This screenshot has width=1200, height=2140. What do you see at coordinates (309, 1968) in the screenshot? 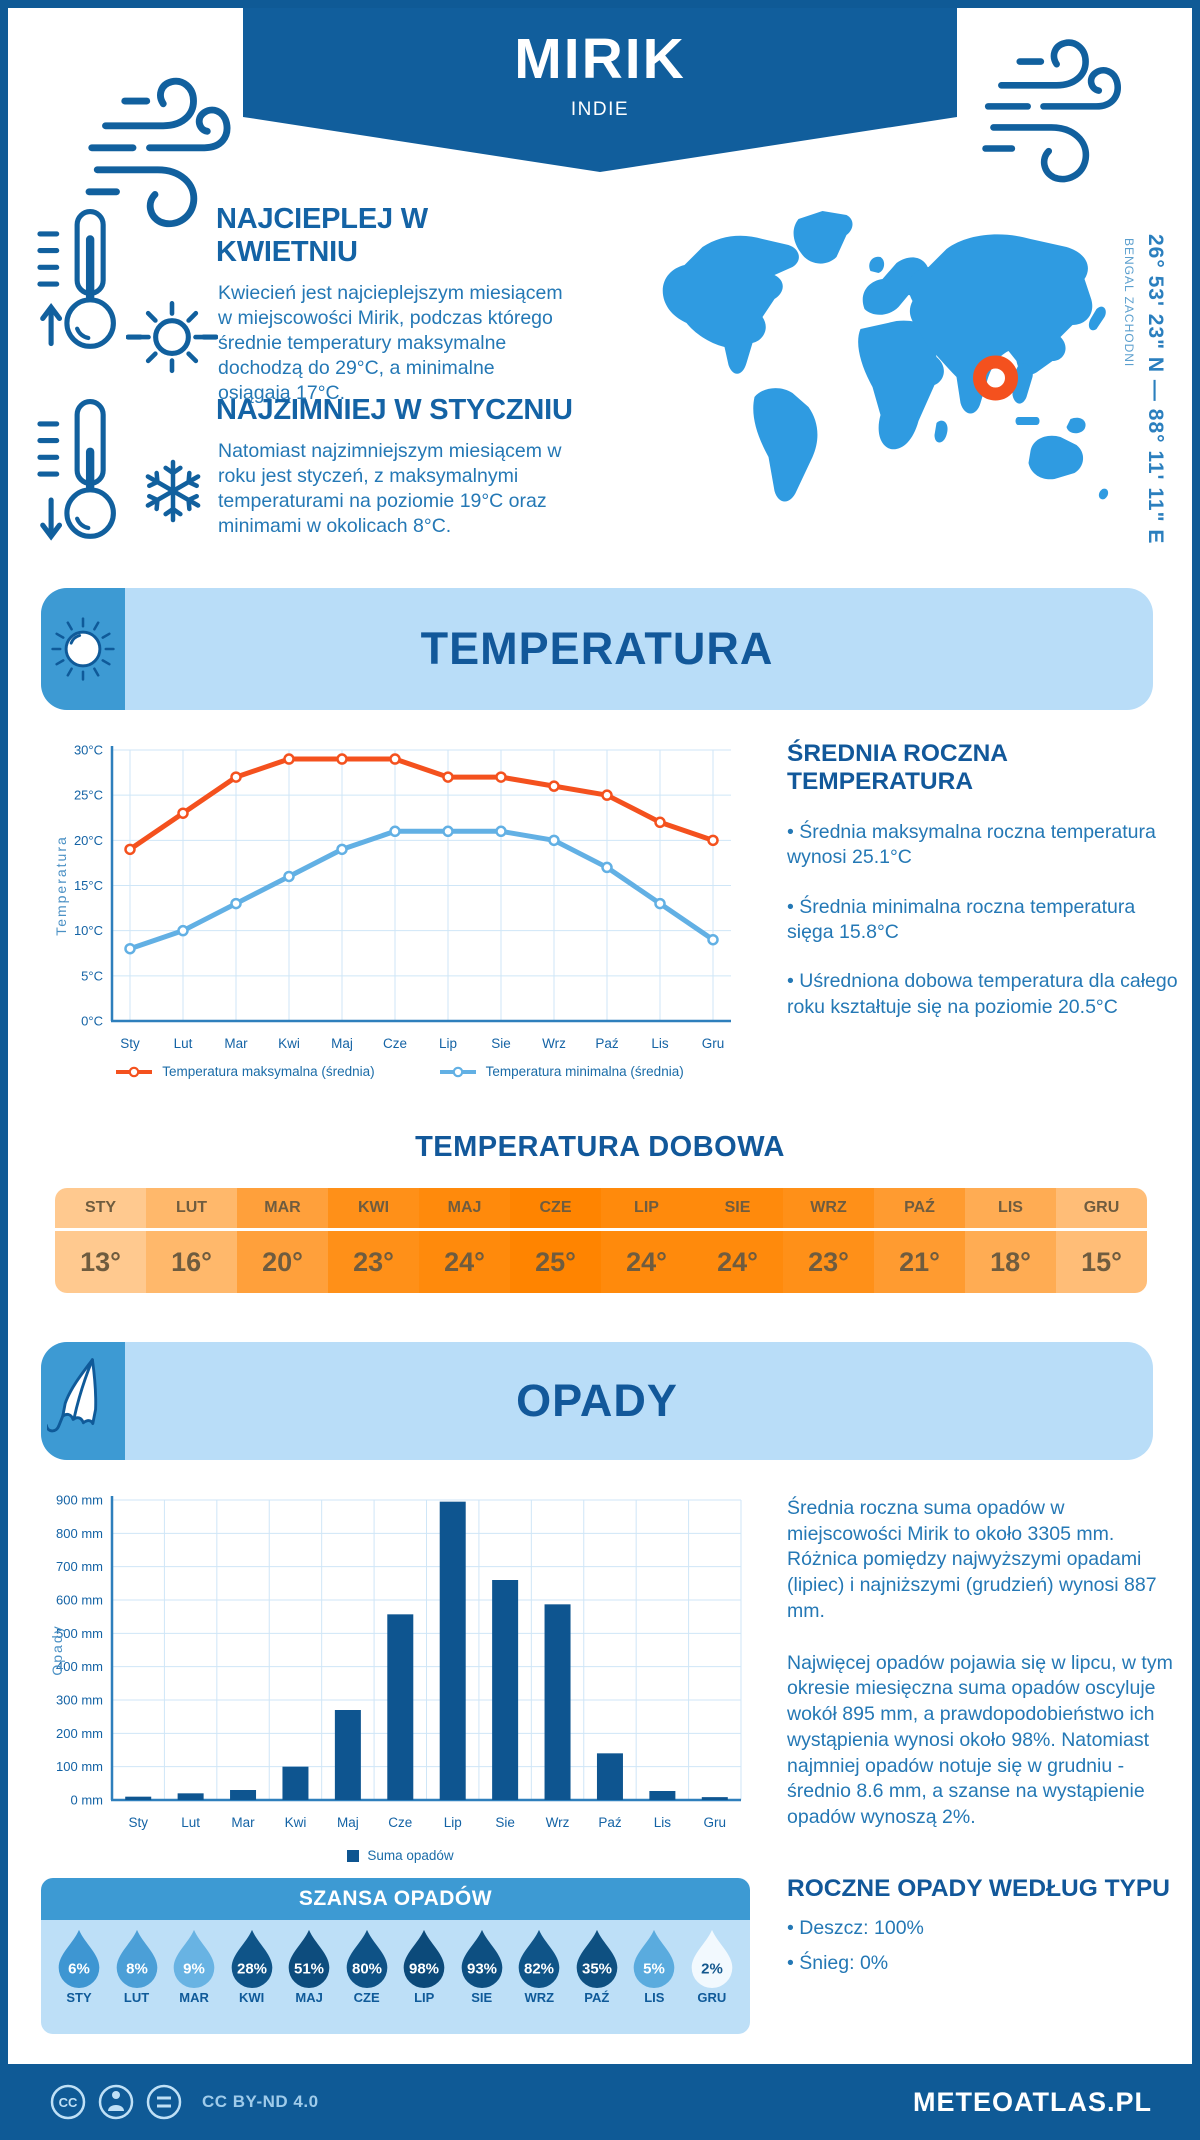
I see `svg-text: 51%` at bounding box center [309, 1968].